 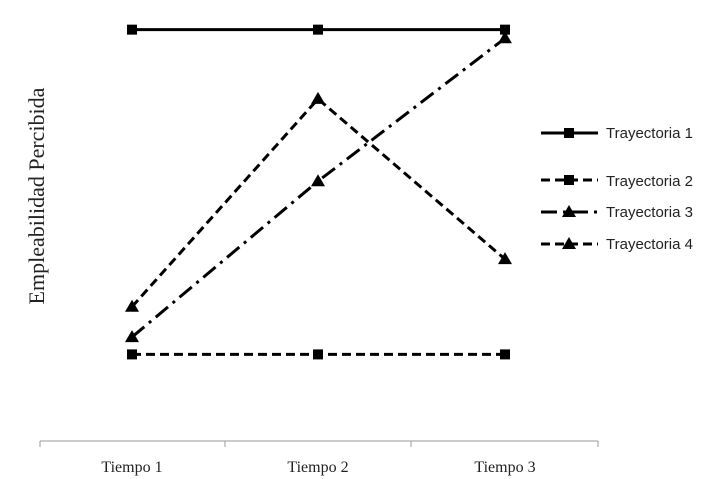 I want to click on x-tick-label: Tiempo 2, so click(x=317, y=467).